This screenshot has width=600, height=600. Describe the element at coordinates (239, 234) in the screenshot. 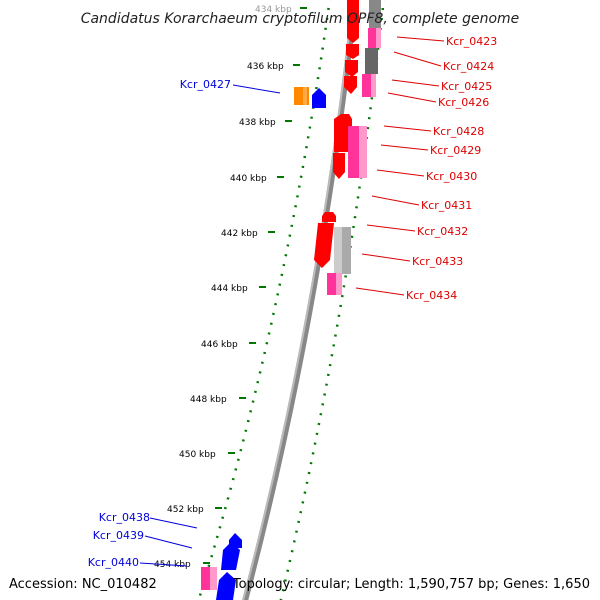

I see `tick-label: 442 kbp` at that location.